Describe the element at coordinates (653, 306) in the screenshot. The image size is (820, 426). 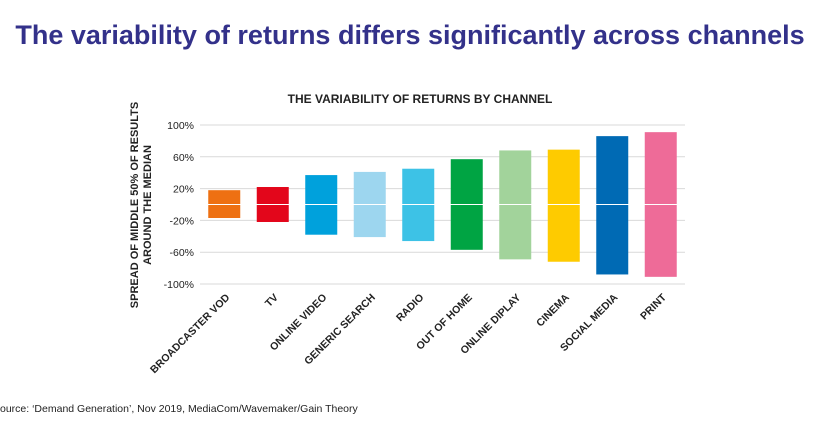
I see `category-label: PRINT` at that location.